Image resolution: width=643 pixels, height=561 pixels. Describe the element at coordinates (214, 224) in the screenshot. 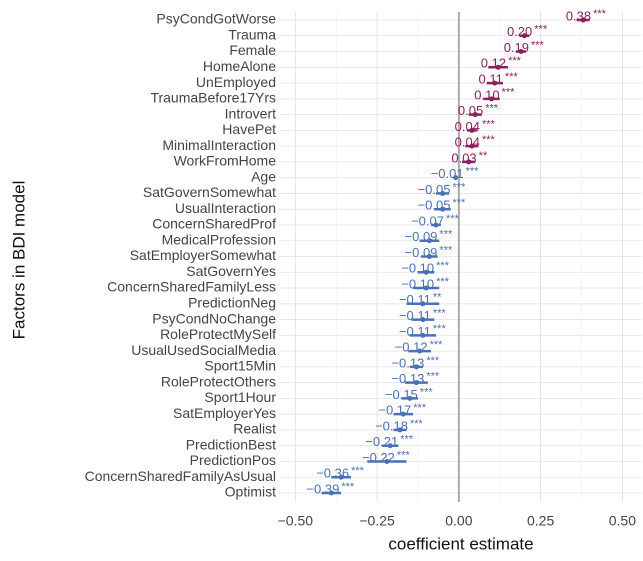

I see `y-tick-label: ConcernSharedProf` at that location.